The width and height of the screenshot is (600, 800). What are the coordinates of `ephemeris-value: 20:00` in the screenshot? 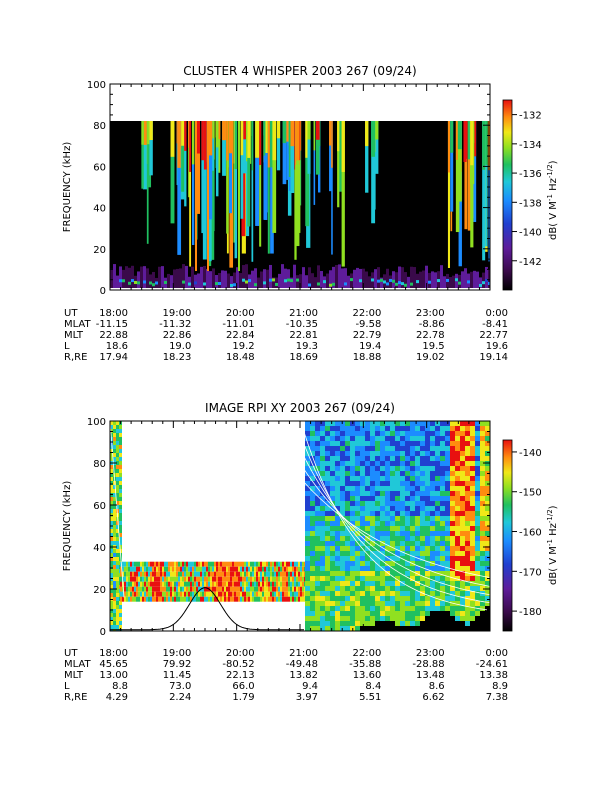 It's located at (240, 313).